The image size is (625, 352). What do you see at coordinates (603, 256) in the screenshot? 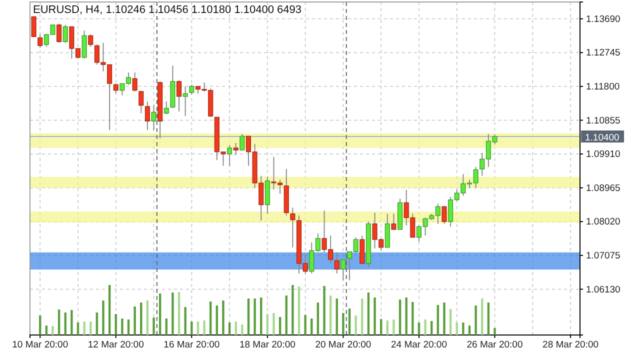
I see `y-tick-label: 1.07075` at bounding box center [603, 256].